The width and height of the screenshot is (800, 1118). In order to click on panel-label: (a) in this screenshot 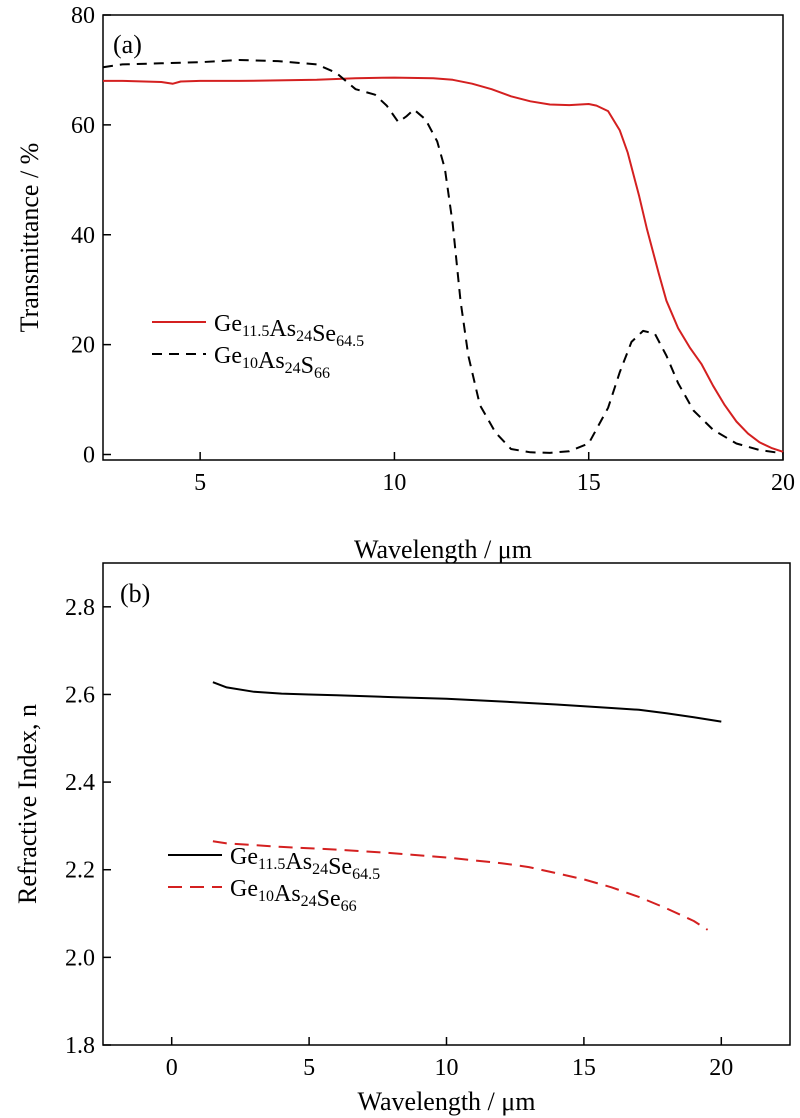, I will do `click(127, 44)`.